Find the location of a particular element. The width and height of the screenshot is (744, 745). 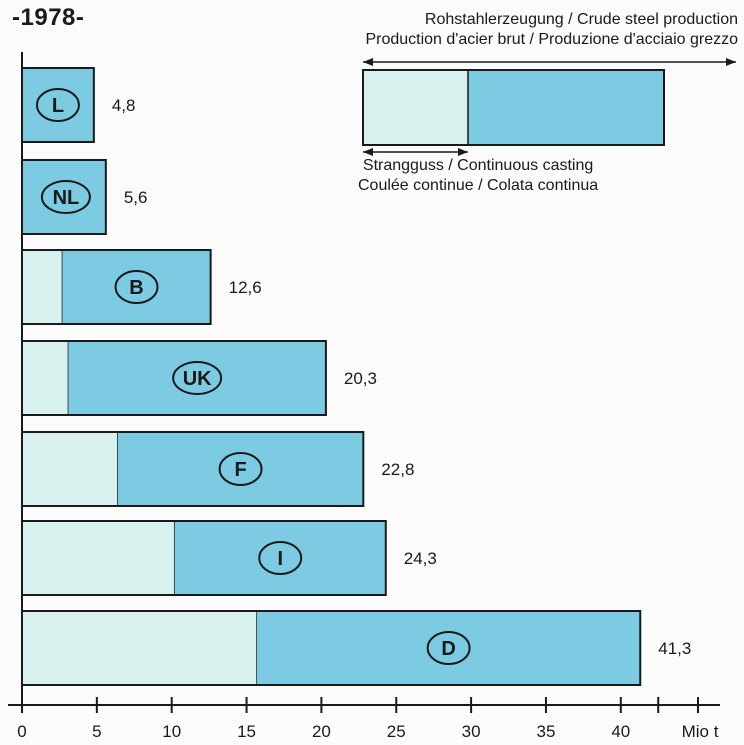

chart-year-title: -1978- is located at coordinates (48, 17).